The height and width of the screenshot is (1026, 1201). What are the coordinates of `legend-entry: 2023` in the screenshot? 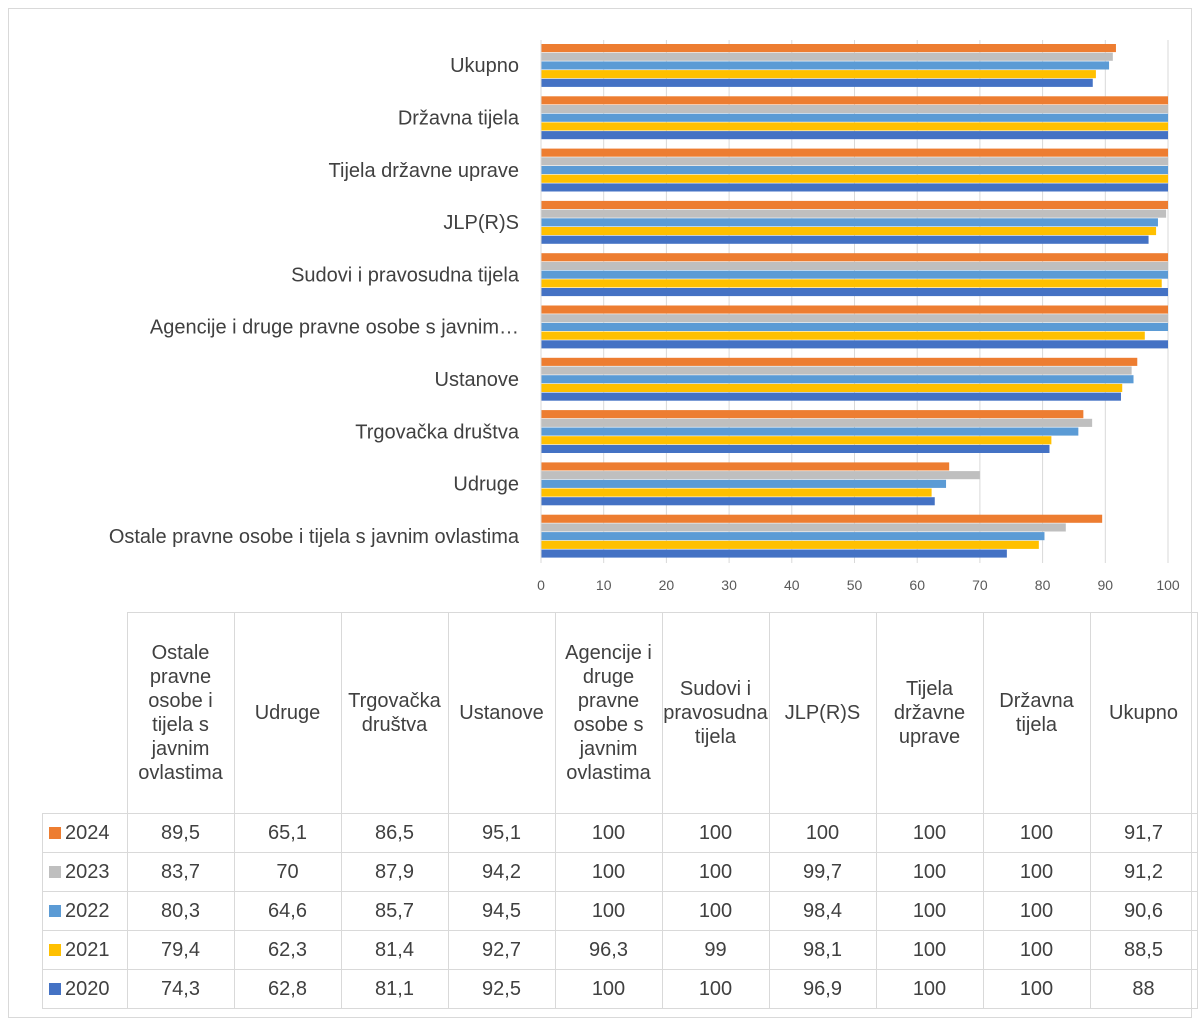 It's located at (85, 872).